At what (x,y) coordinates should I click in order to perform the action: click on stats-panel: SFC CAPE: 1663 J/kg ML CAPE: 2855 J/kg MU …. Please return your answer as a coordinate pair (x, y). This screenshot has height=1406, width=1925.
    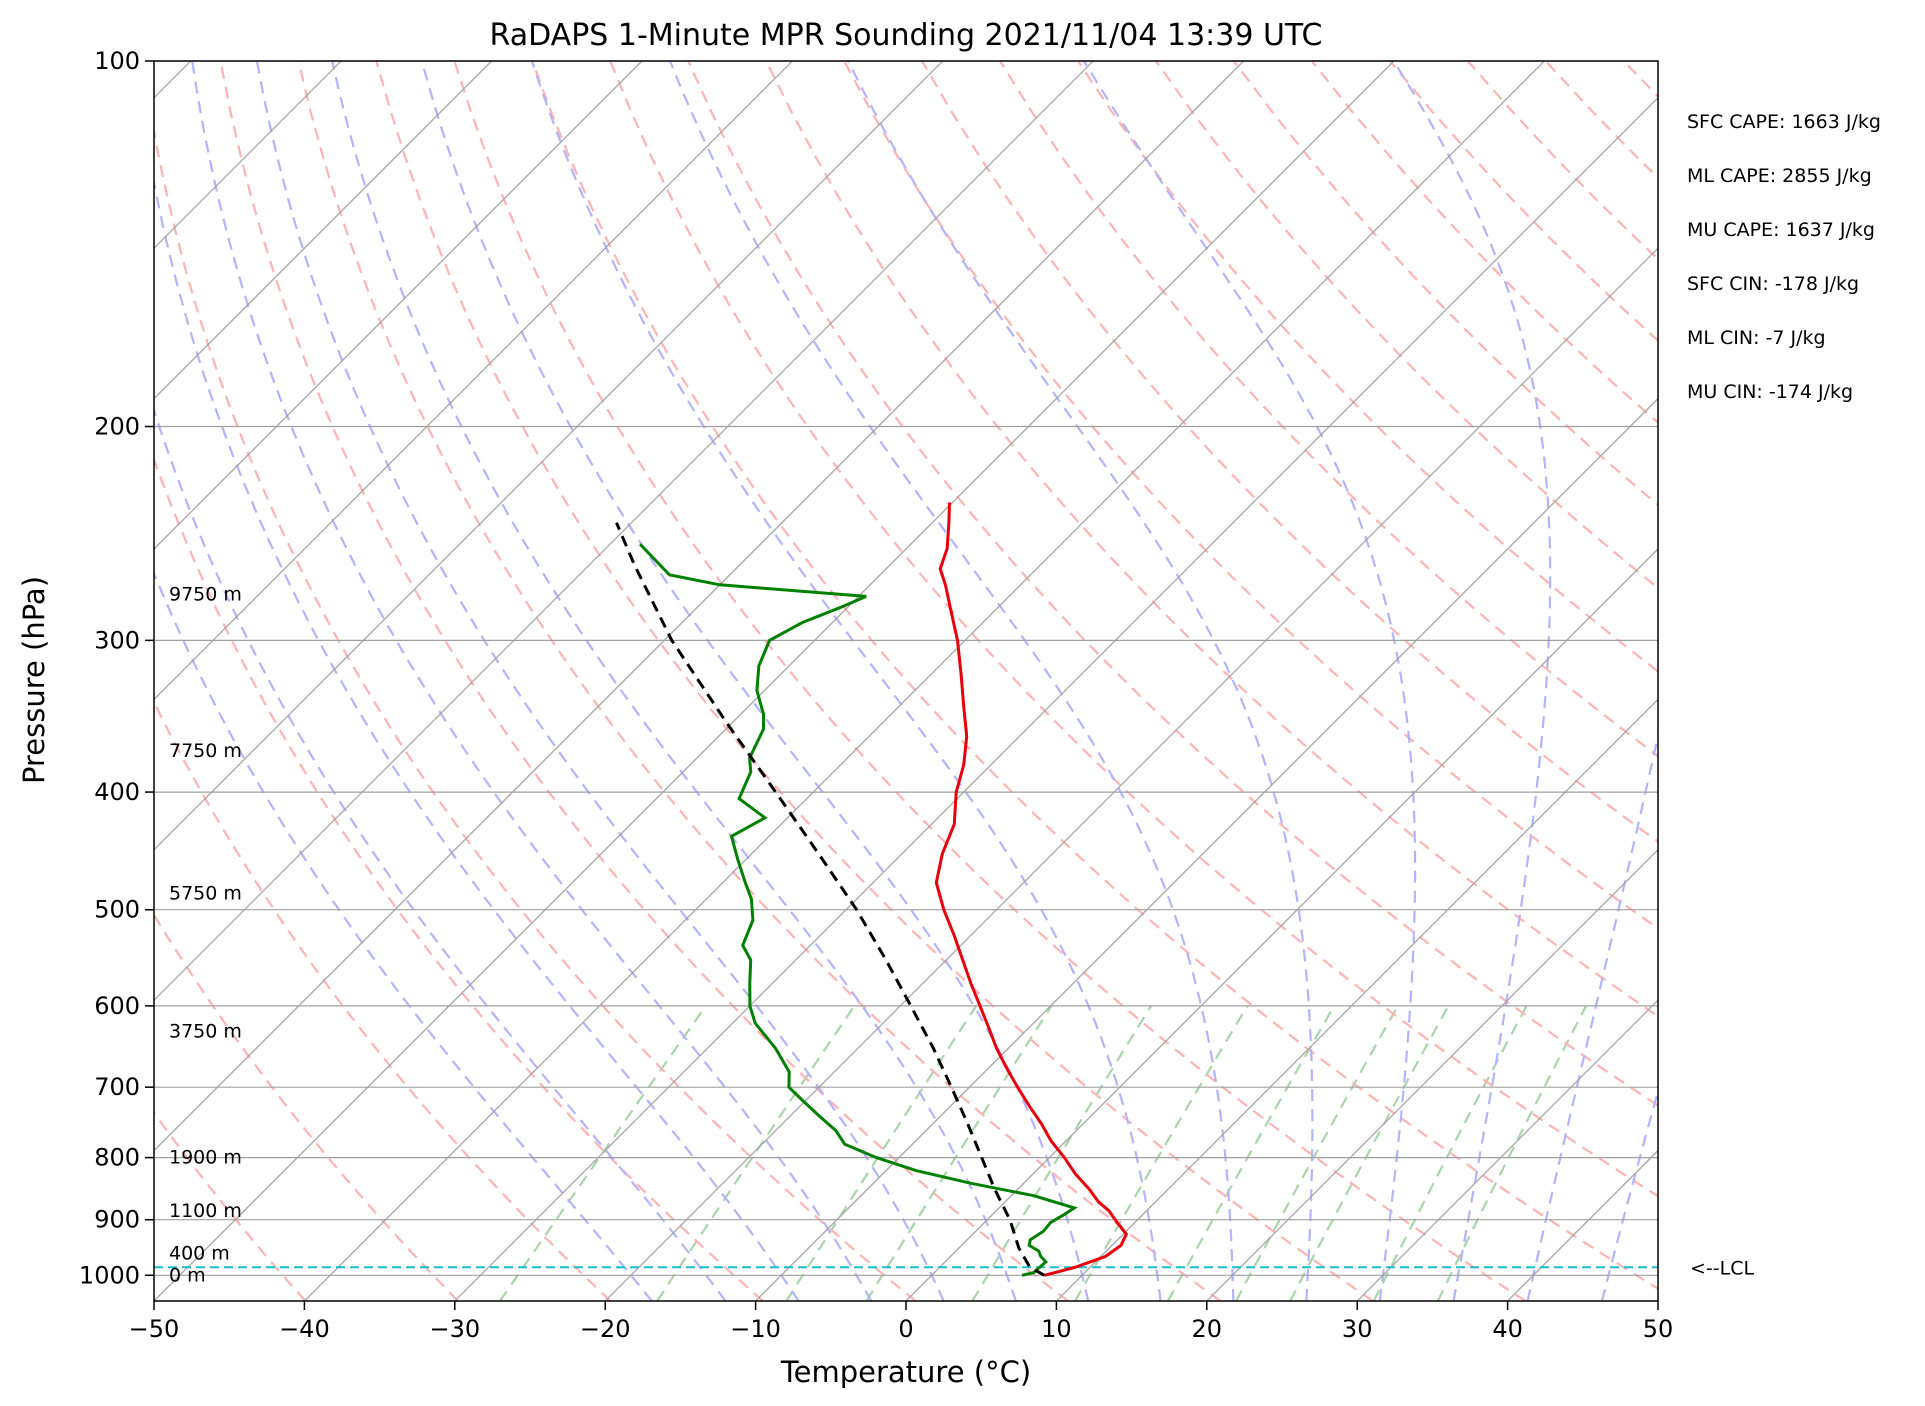
    Looking at the image, I should click on (1784, 257).